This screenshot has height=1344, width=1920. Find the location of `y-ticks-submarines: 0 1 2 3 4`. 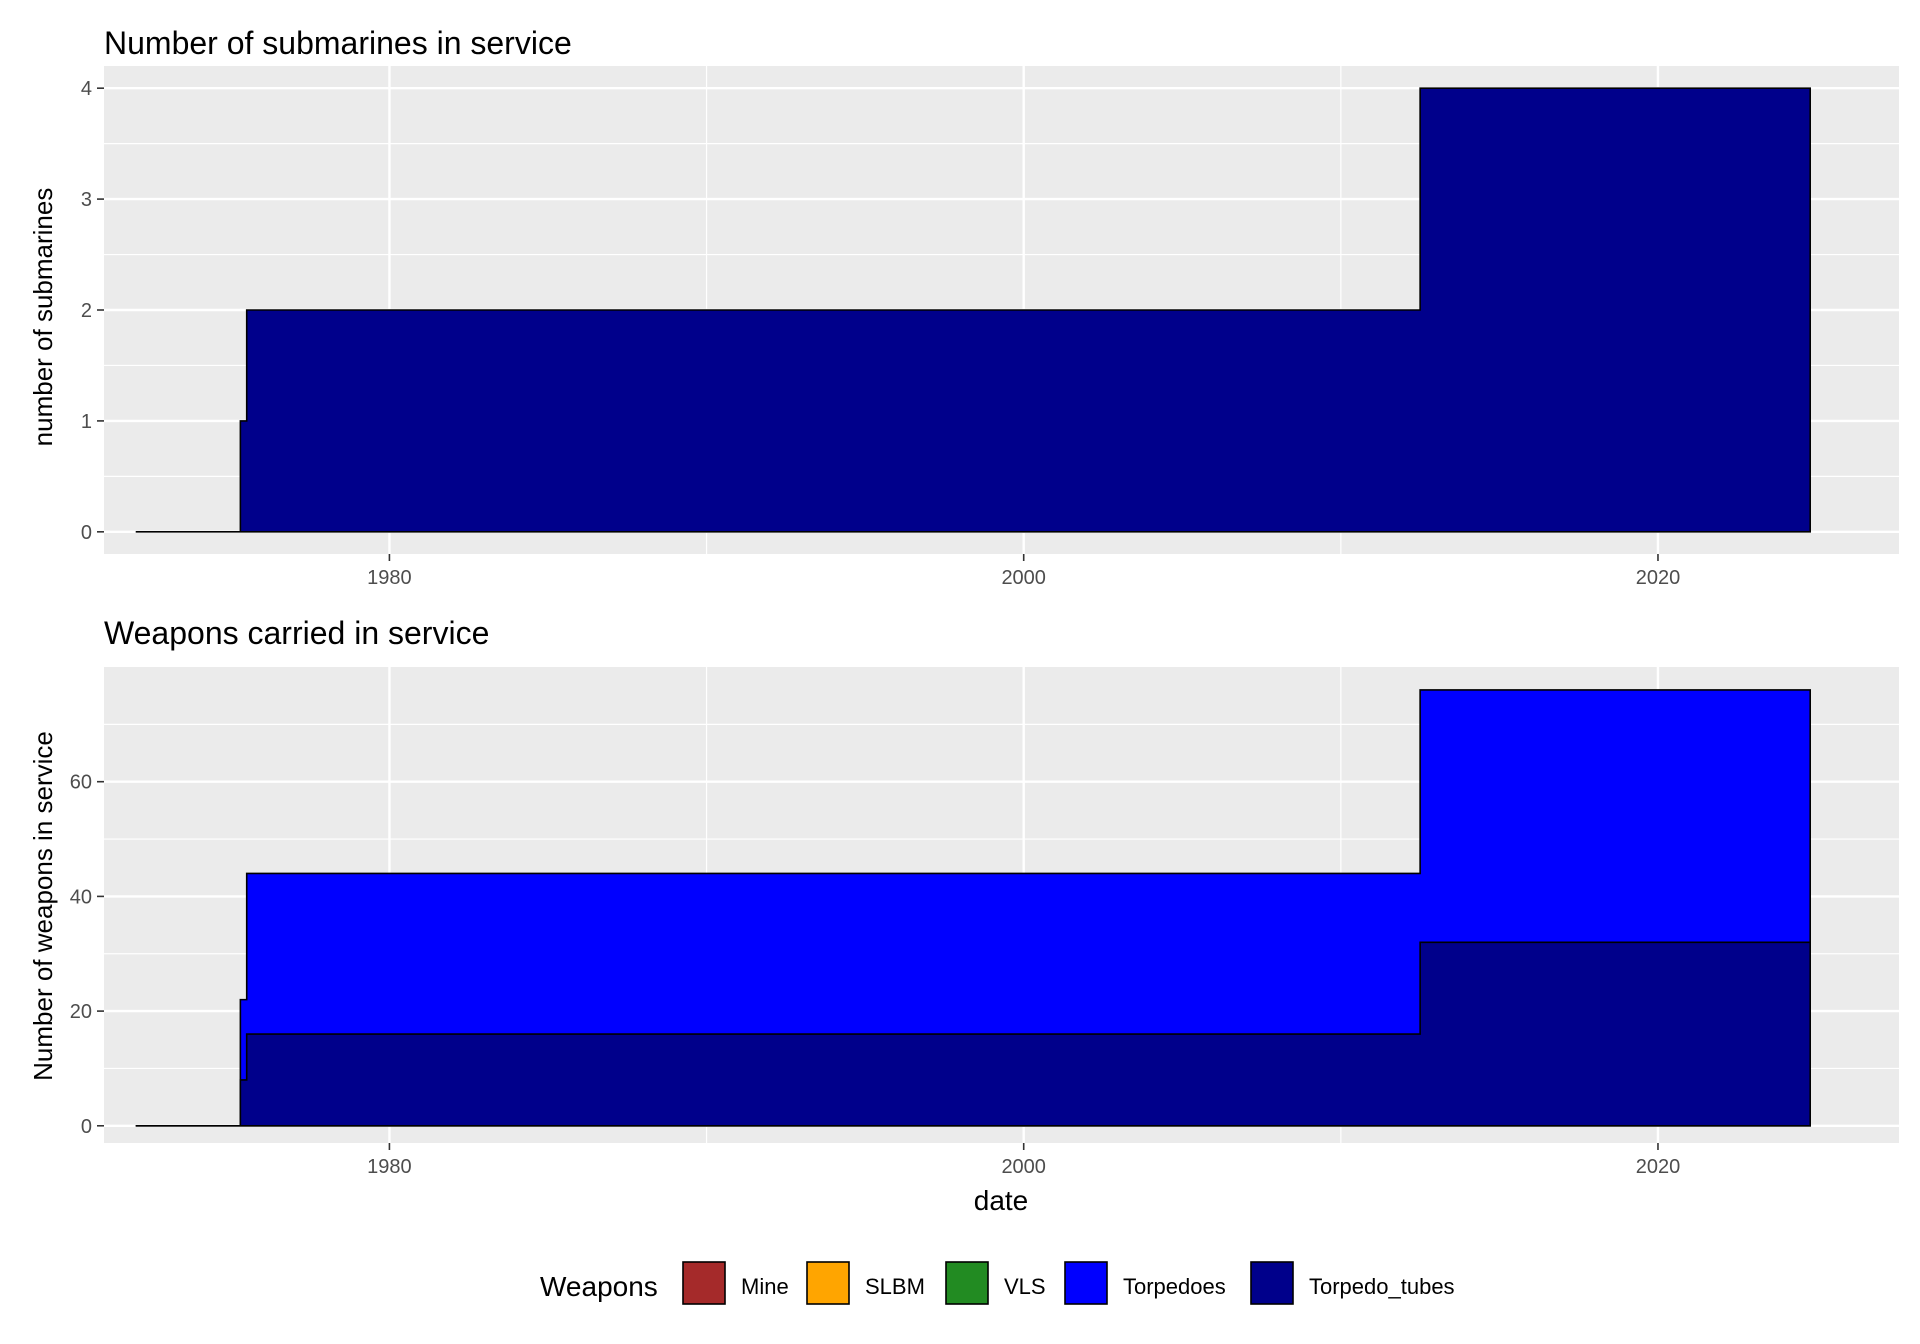

y-ticks-submarines: 0 1 2 3 4 is located at coordinates (92, 311).